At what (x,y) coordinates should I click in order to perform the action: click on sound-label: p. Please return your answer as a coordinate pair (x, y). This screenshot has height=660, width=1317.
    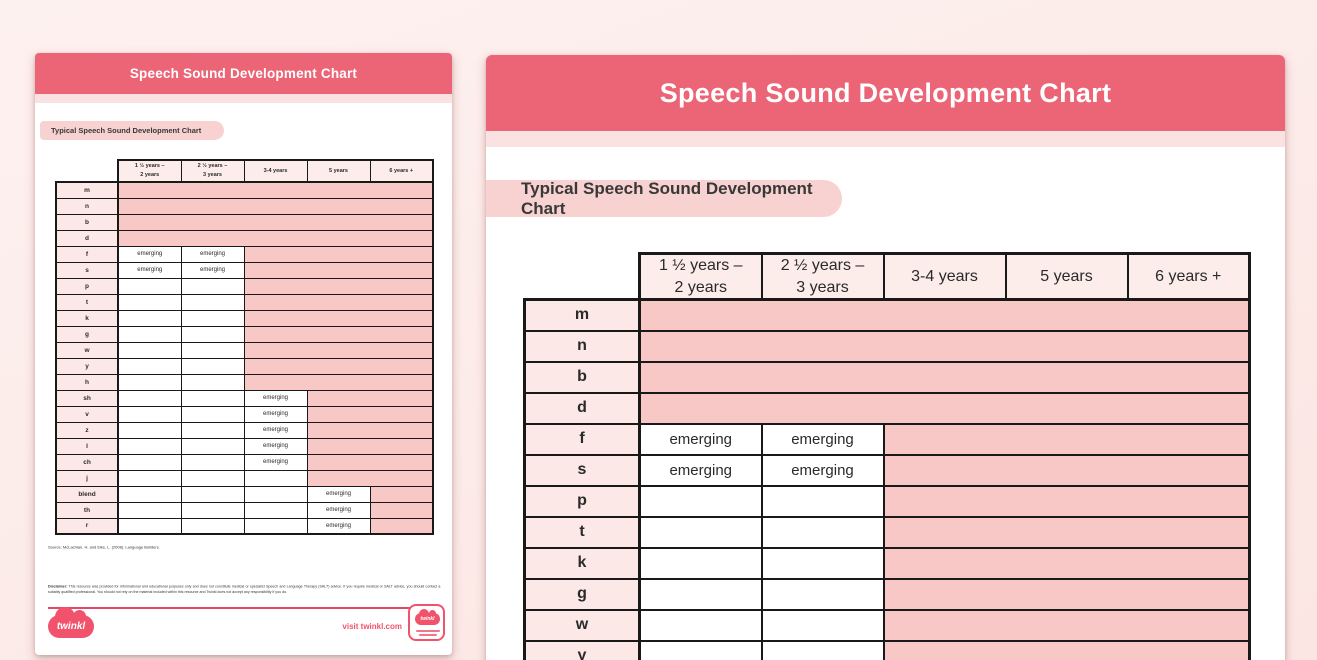
    Looking at the image, I should click on (87, 286).